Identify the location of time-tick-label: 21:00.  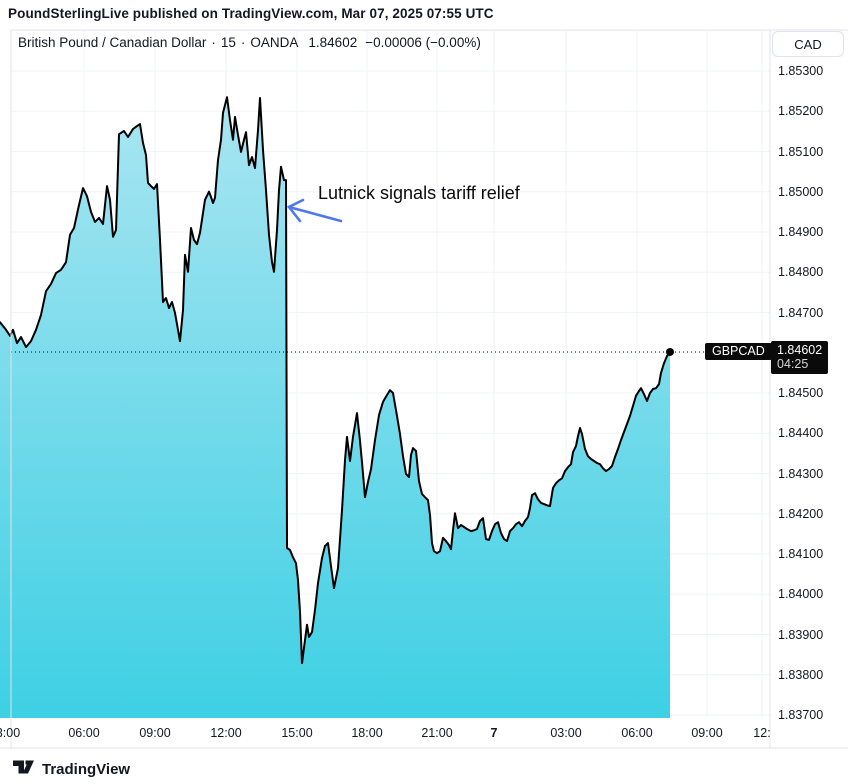
(437, 733).